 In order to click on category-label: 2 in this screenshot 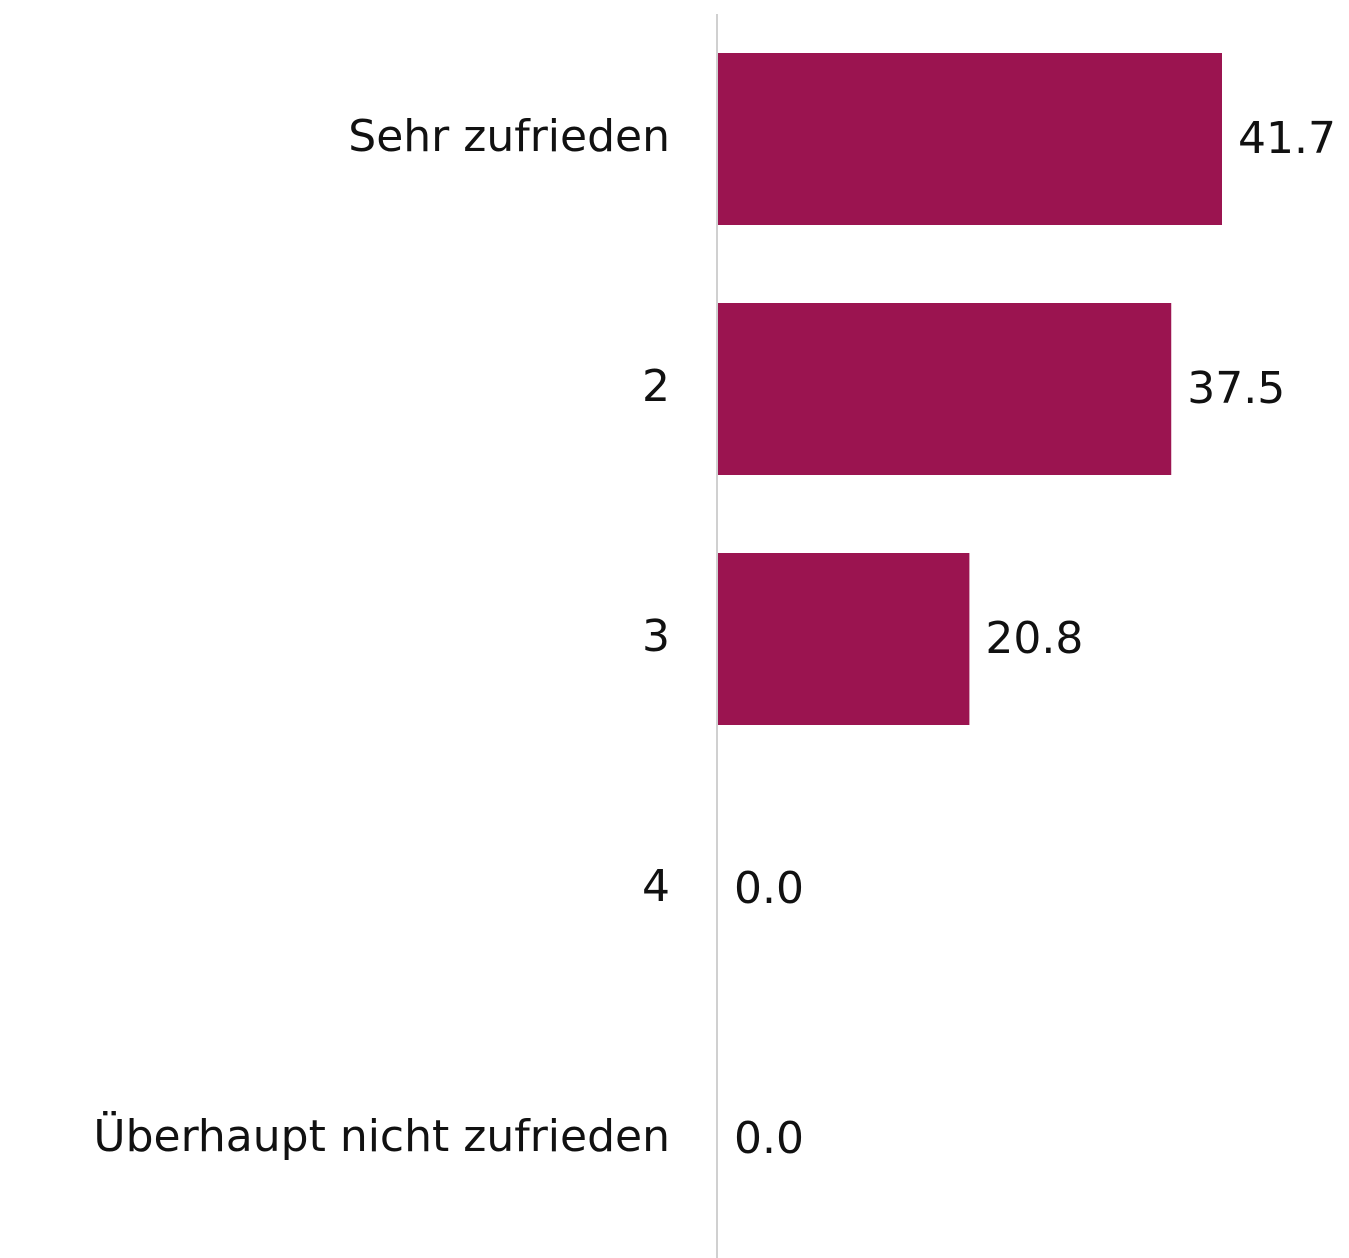, I will do `click(656, 386)`.